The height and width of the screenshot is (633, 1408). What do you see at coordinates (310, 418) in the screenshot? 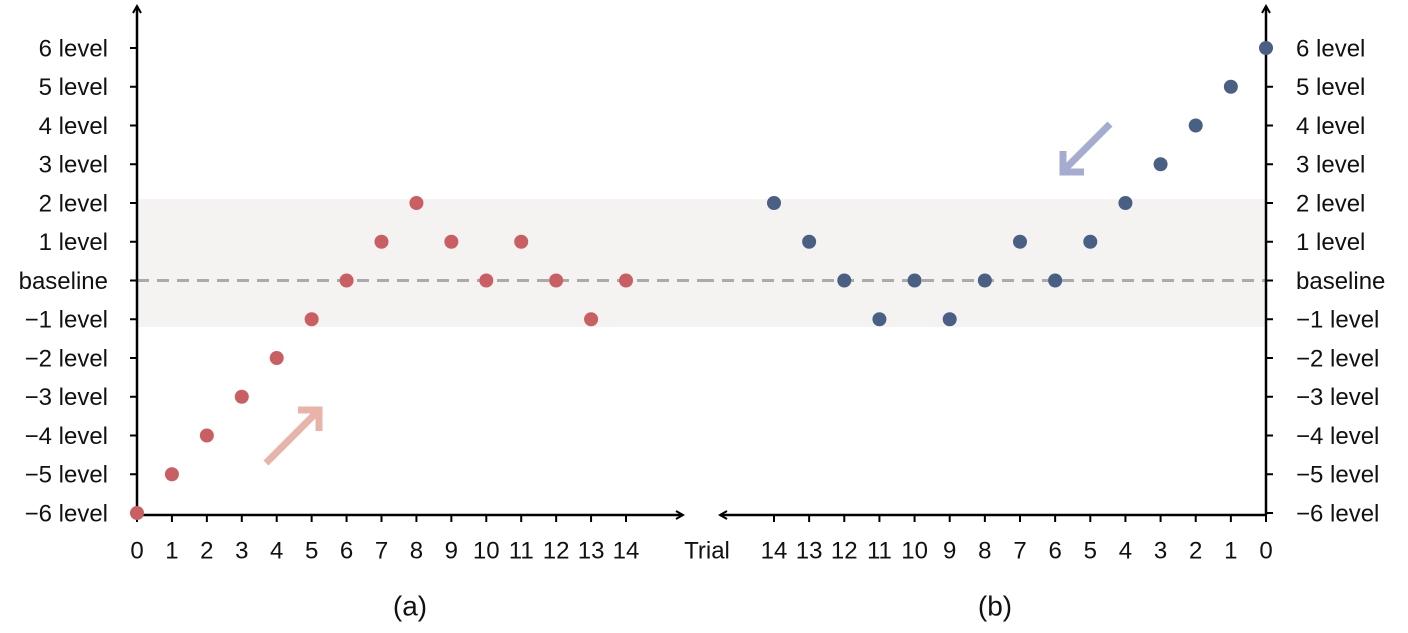
I see `trend-arrow-up-head` at bounding box center [310, 418].